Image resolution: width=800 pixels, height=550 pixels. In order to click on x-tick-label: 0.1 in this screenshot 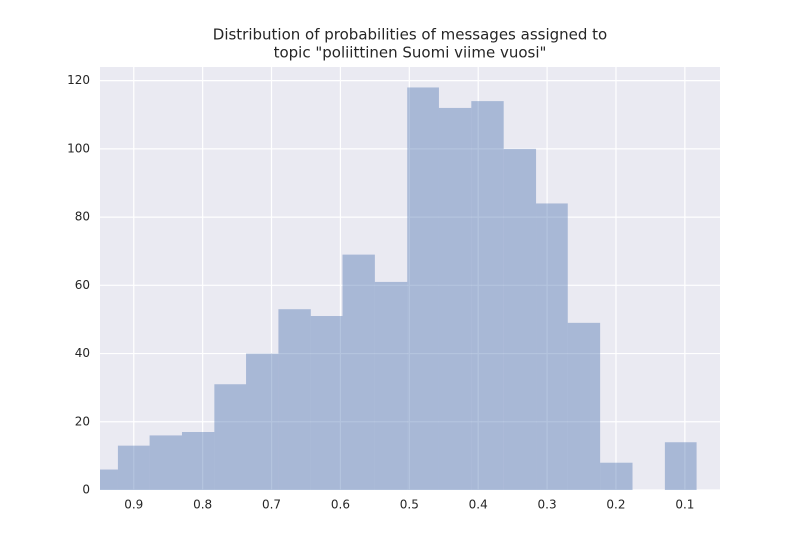, I will do `click(684, 505)`.